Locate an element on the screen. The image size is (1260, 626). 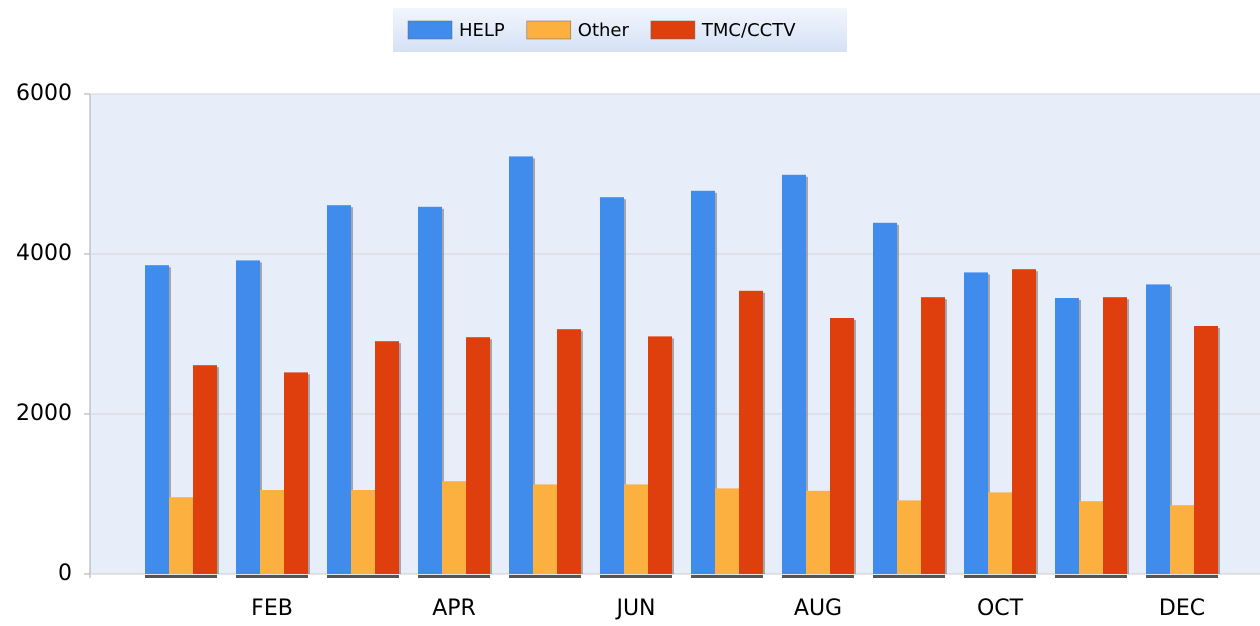
y-tick-label: 2000 is located at coordinates (44, 413).